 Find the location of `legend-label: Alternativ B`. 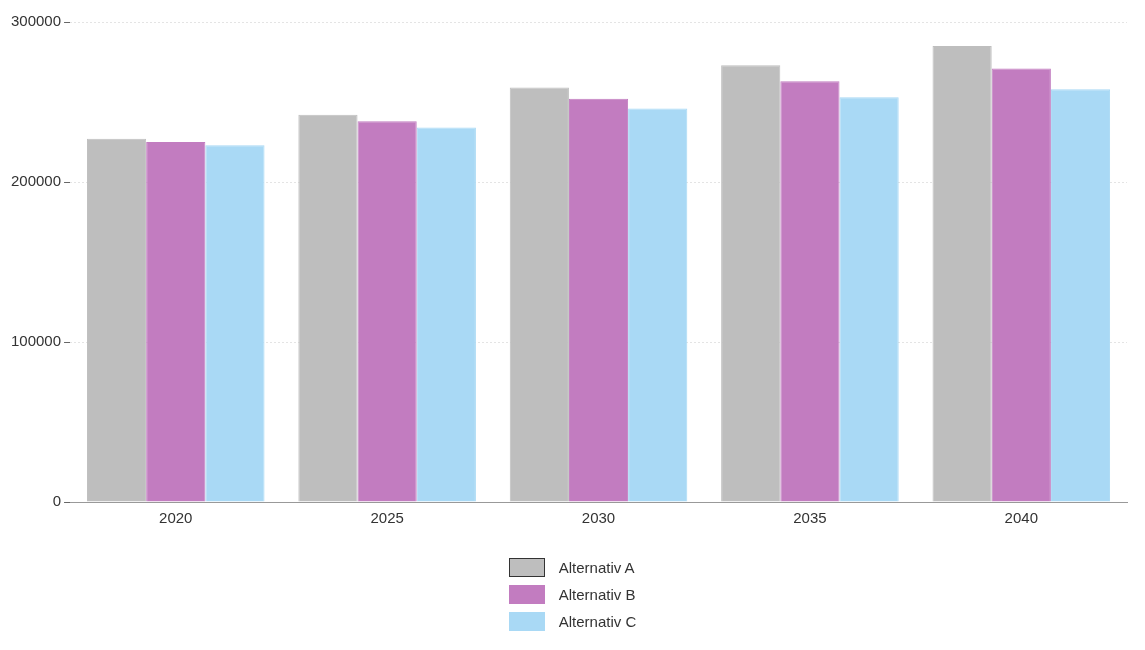

legend-label: Alternativ B is located at coordinates (597, 594).